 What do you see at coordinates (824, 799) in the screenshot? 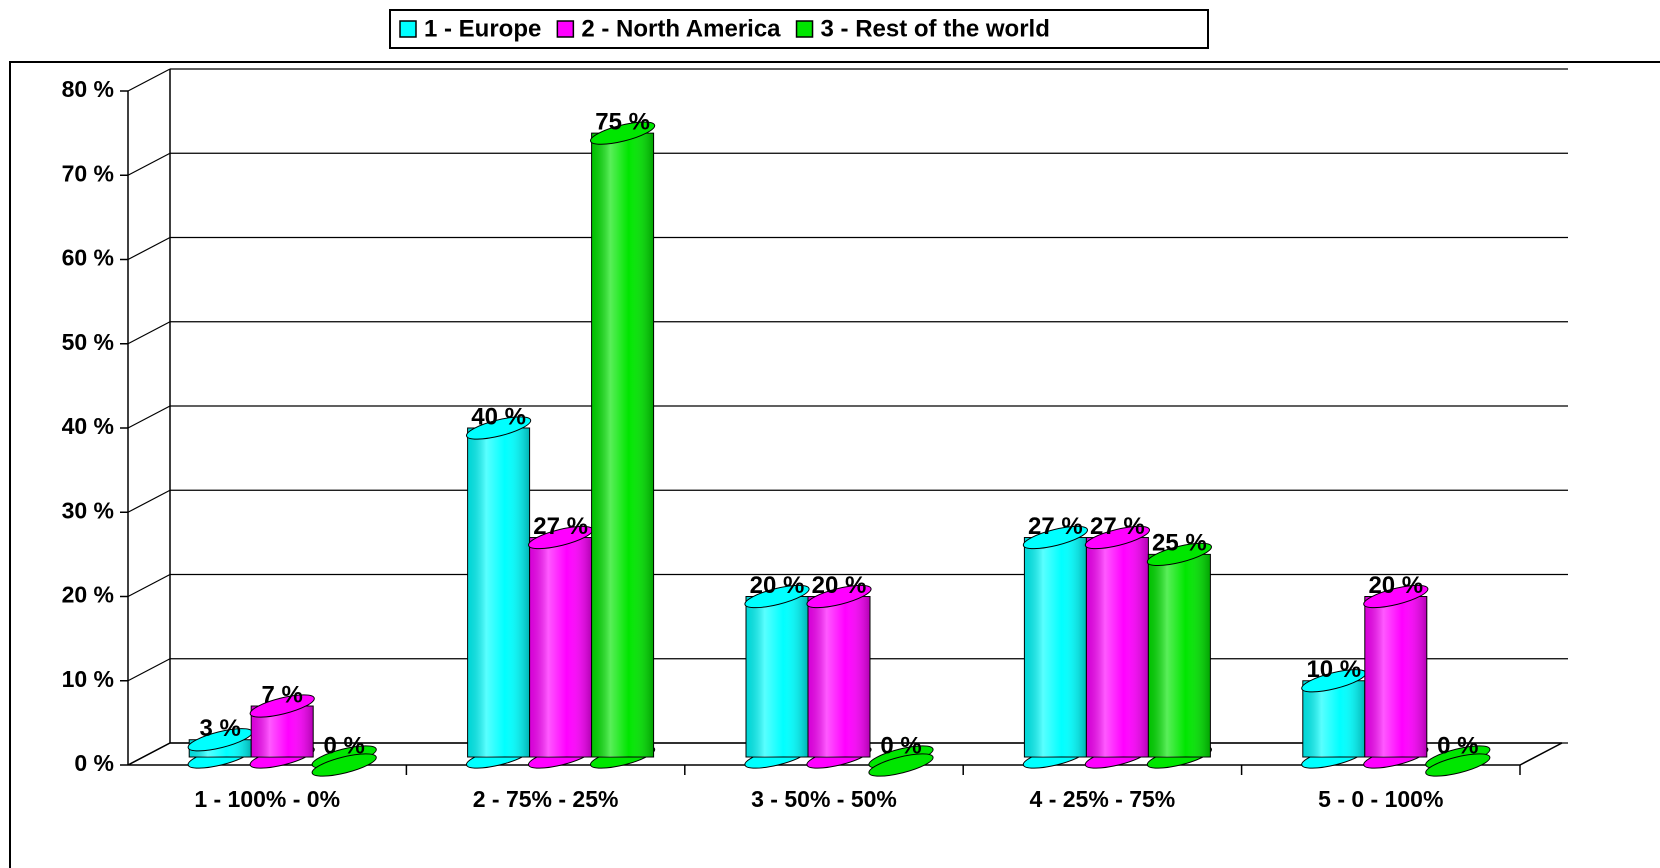
I see `x-tick-label: 3 - 50% - 50%` at bounding box center [824, 799].